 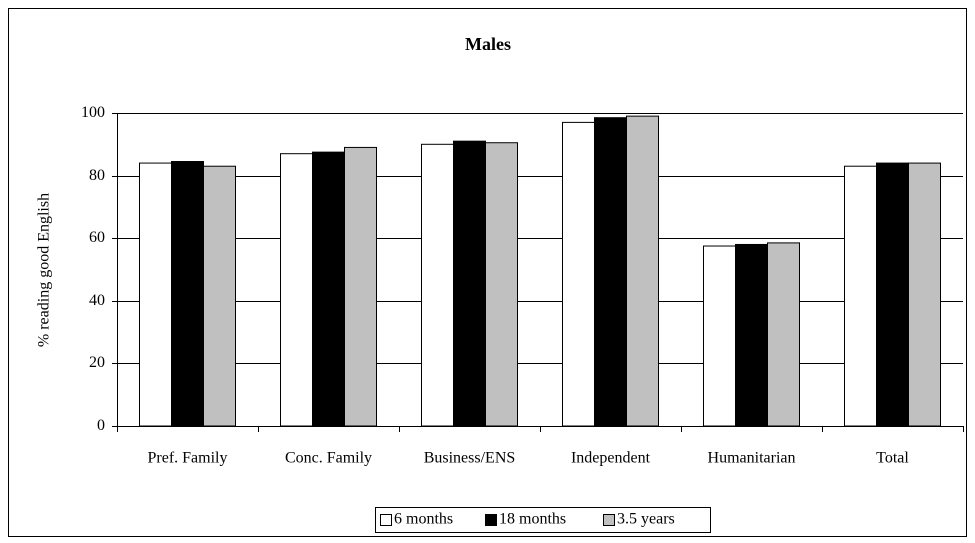 I want to click on chart-title: Males, so click(x=488, y=44).